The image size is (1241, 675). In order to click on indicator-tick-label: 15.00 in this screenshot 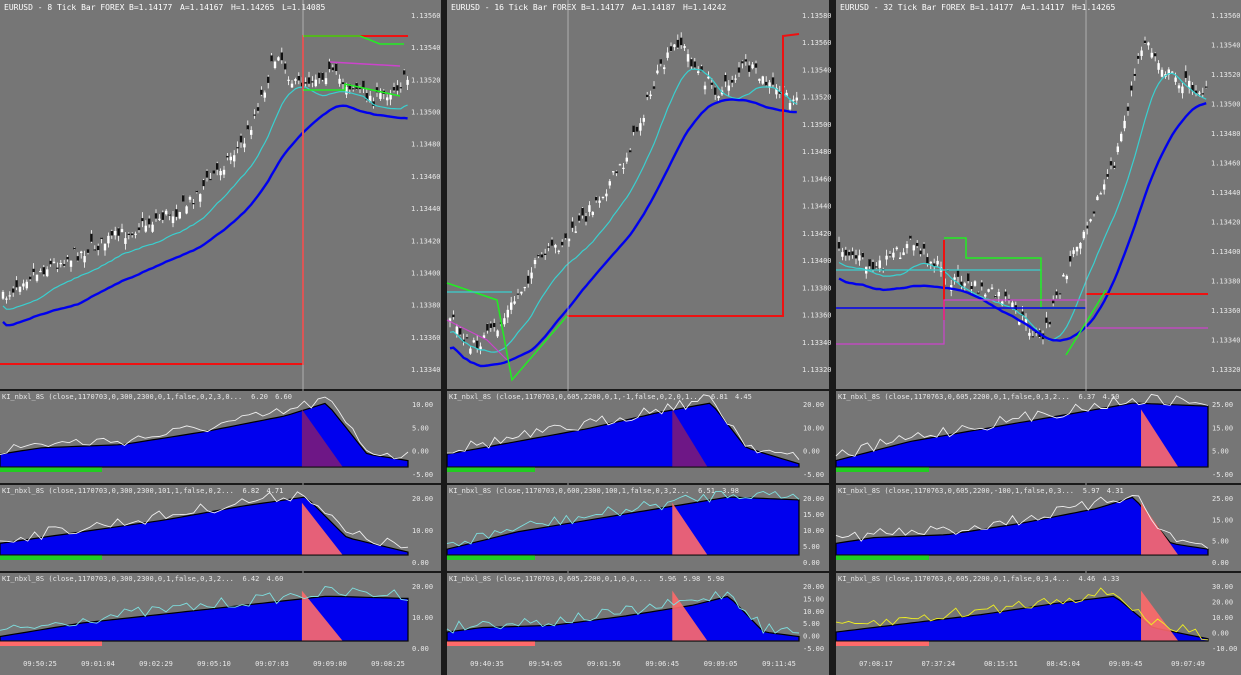, I will do `click(1222, 428)`.